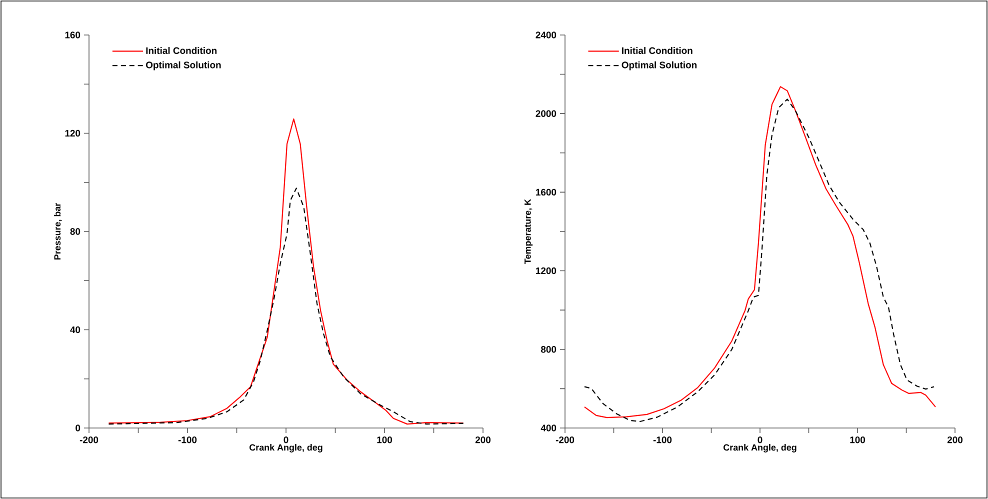 The image size is (988, 499). Describe the element at coordinates (546, 113) in the screenshot. I see `y-tick-label: 2000` at that location.